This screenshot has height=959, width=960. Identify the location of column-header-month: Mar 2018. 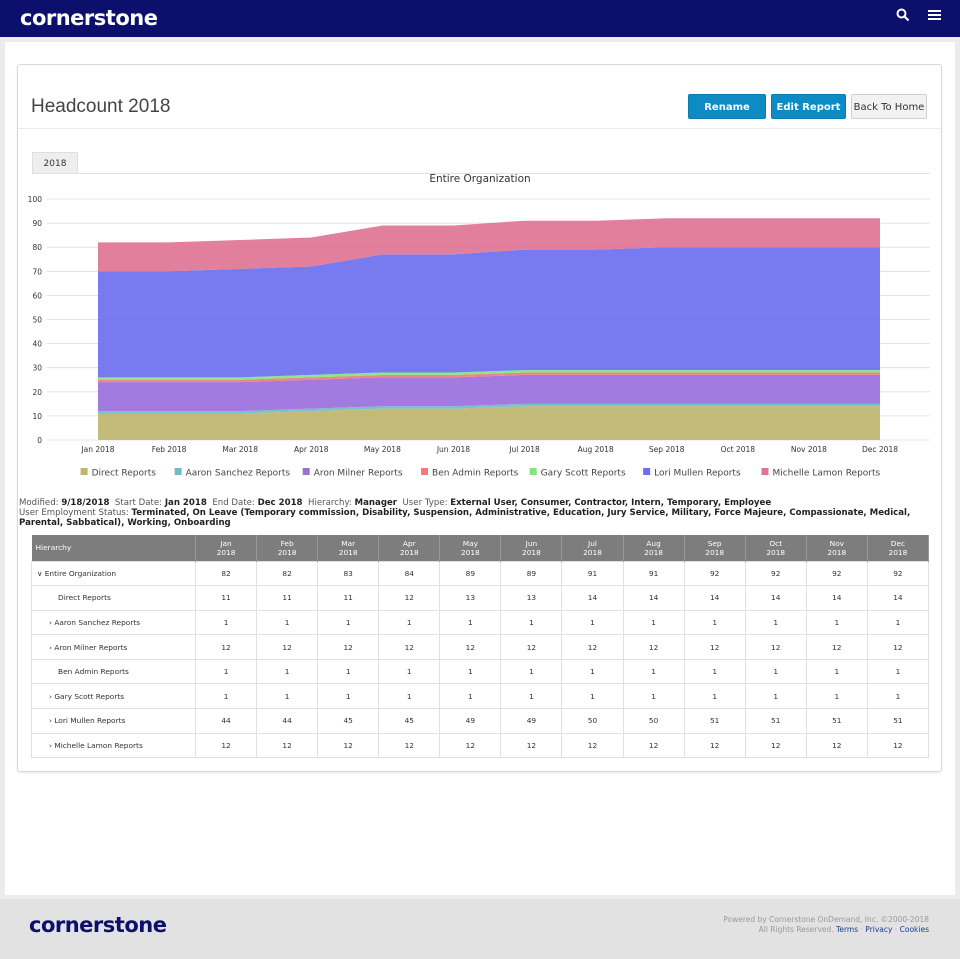
(348, 548).